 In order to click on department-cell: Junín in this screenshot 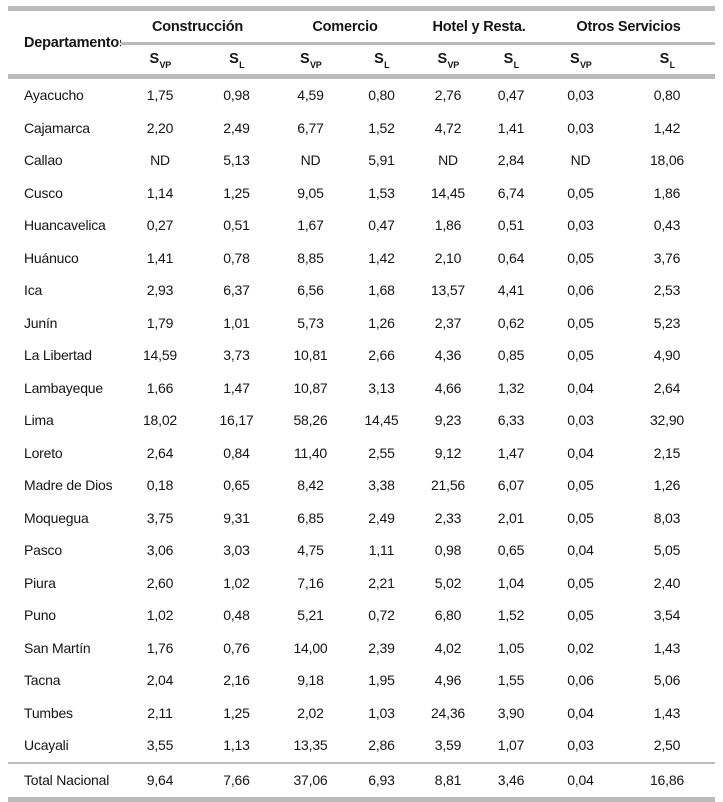, I will do `click(41, 322)`.